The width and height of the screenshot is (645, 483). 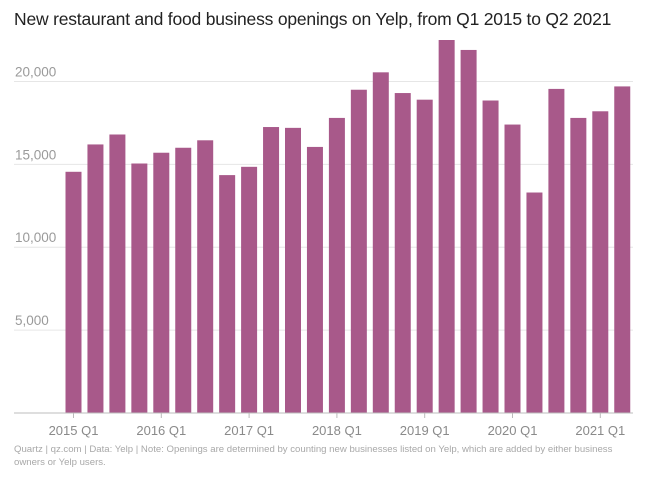 I want to click on bar-2020-q2, so click(x=534, y=302).